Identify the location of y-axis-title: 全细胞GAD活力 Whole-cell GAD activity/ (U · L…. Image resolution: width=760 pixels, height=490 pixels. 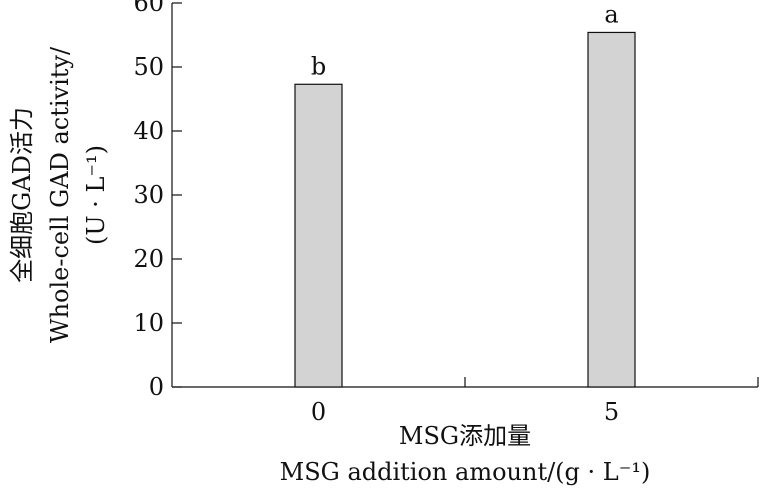
(59, 194).